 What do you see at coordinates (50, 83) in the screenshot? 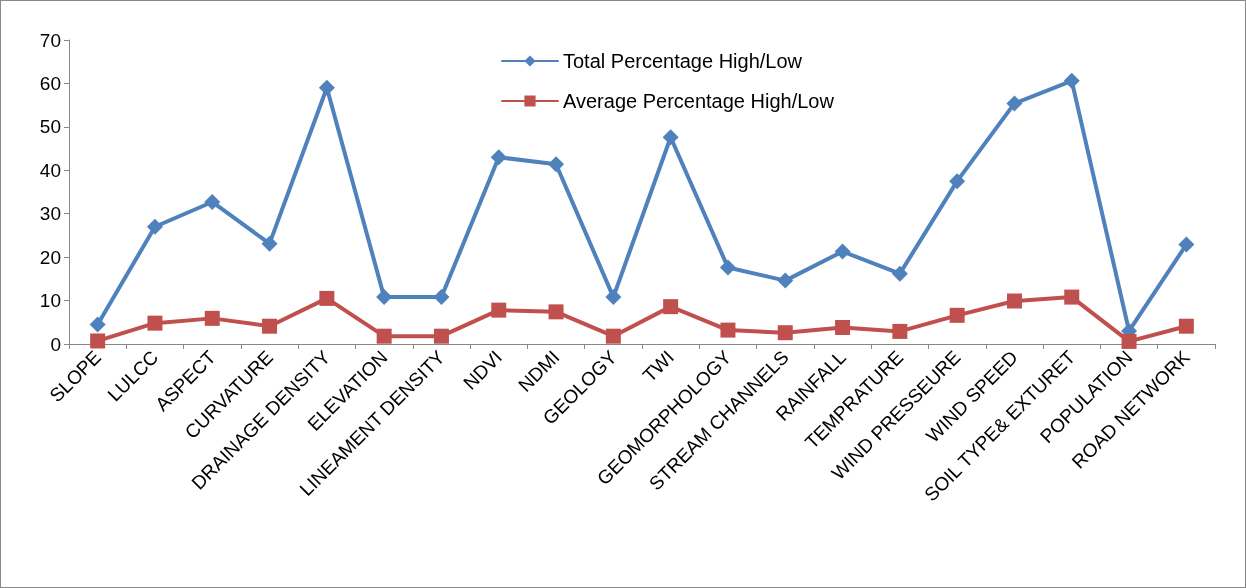
I see `y-tick-label: 60` at bounding box center [50, 83].